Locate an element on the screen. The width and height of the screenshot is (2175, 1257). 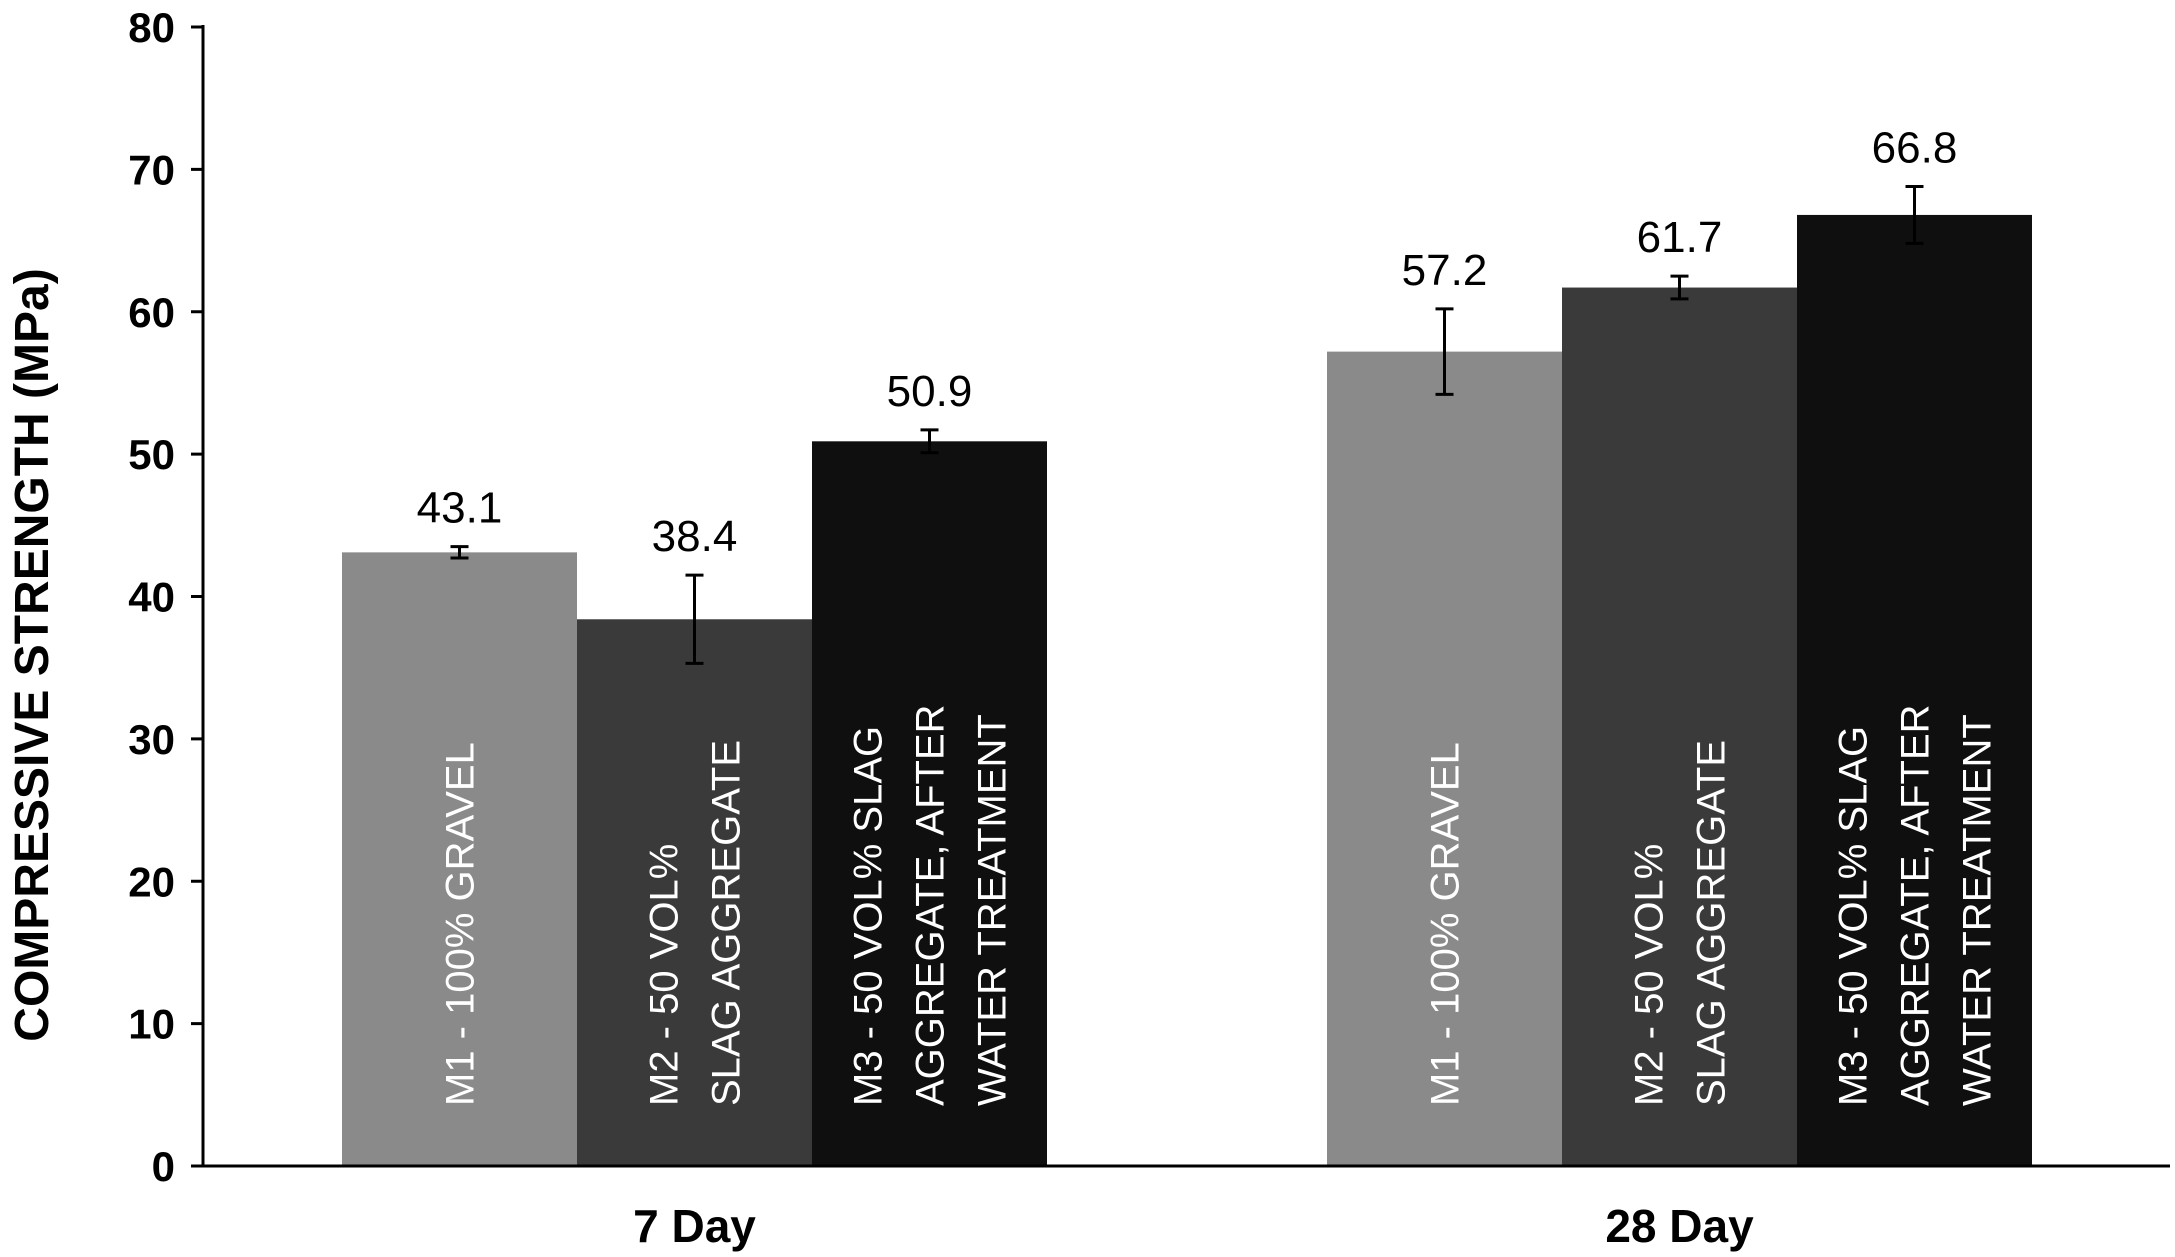
y-tick-label: 20 is located at coordinates (151, 881).